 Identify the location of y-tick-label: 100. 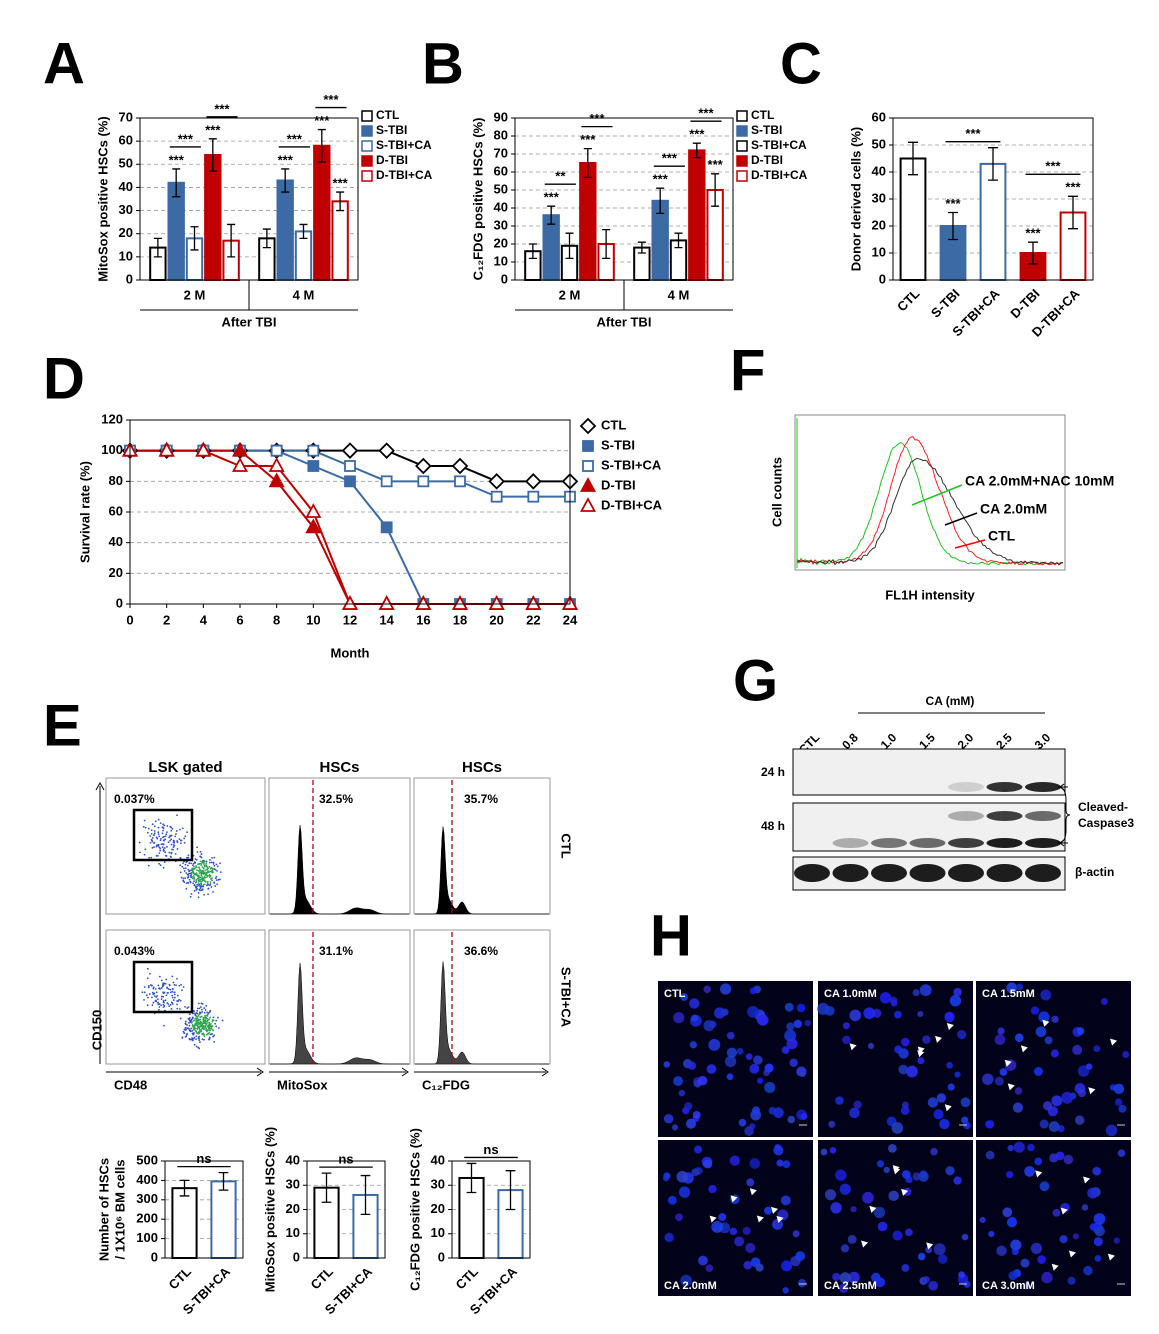
(112, 449).